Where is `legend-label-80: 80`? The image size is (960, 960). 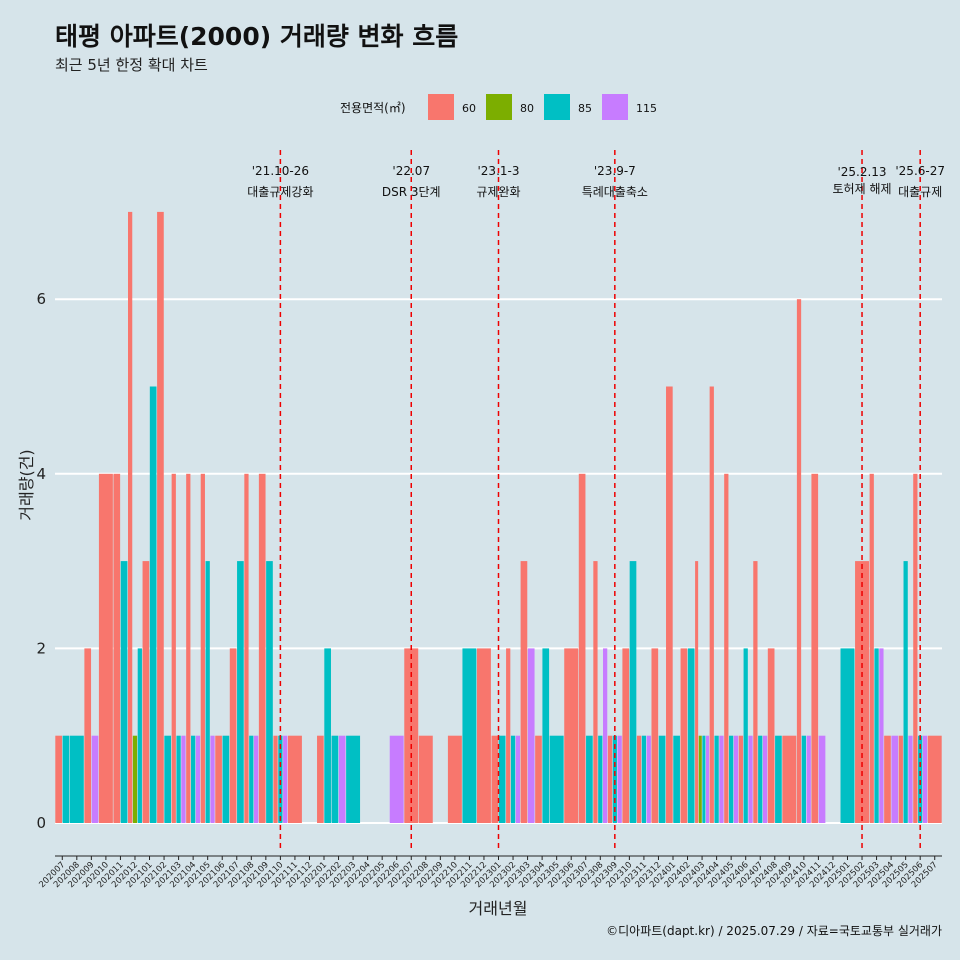
legend-label-80: 80 is located at coordinates (527, 108).